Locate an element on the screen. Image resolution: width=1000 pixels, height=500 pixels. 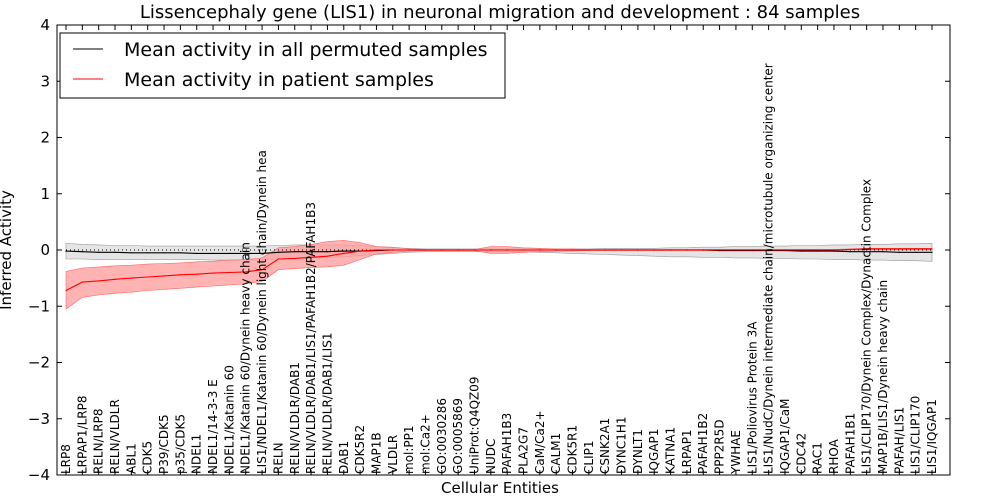
x-tick-label: DAB1 is located at coordinates (344, 457).